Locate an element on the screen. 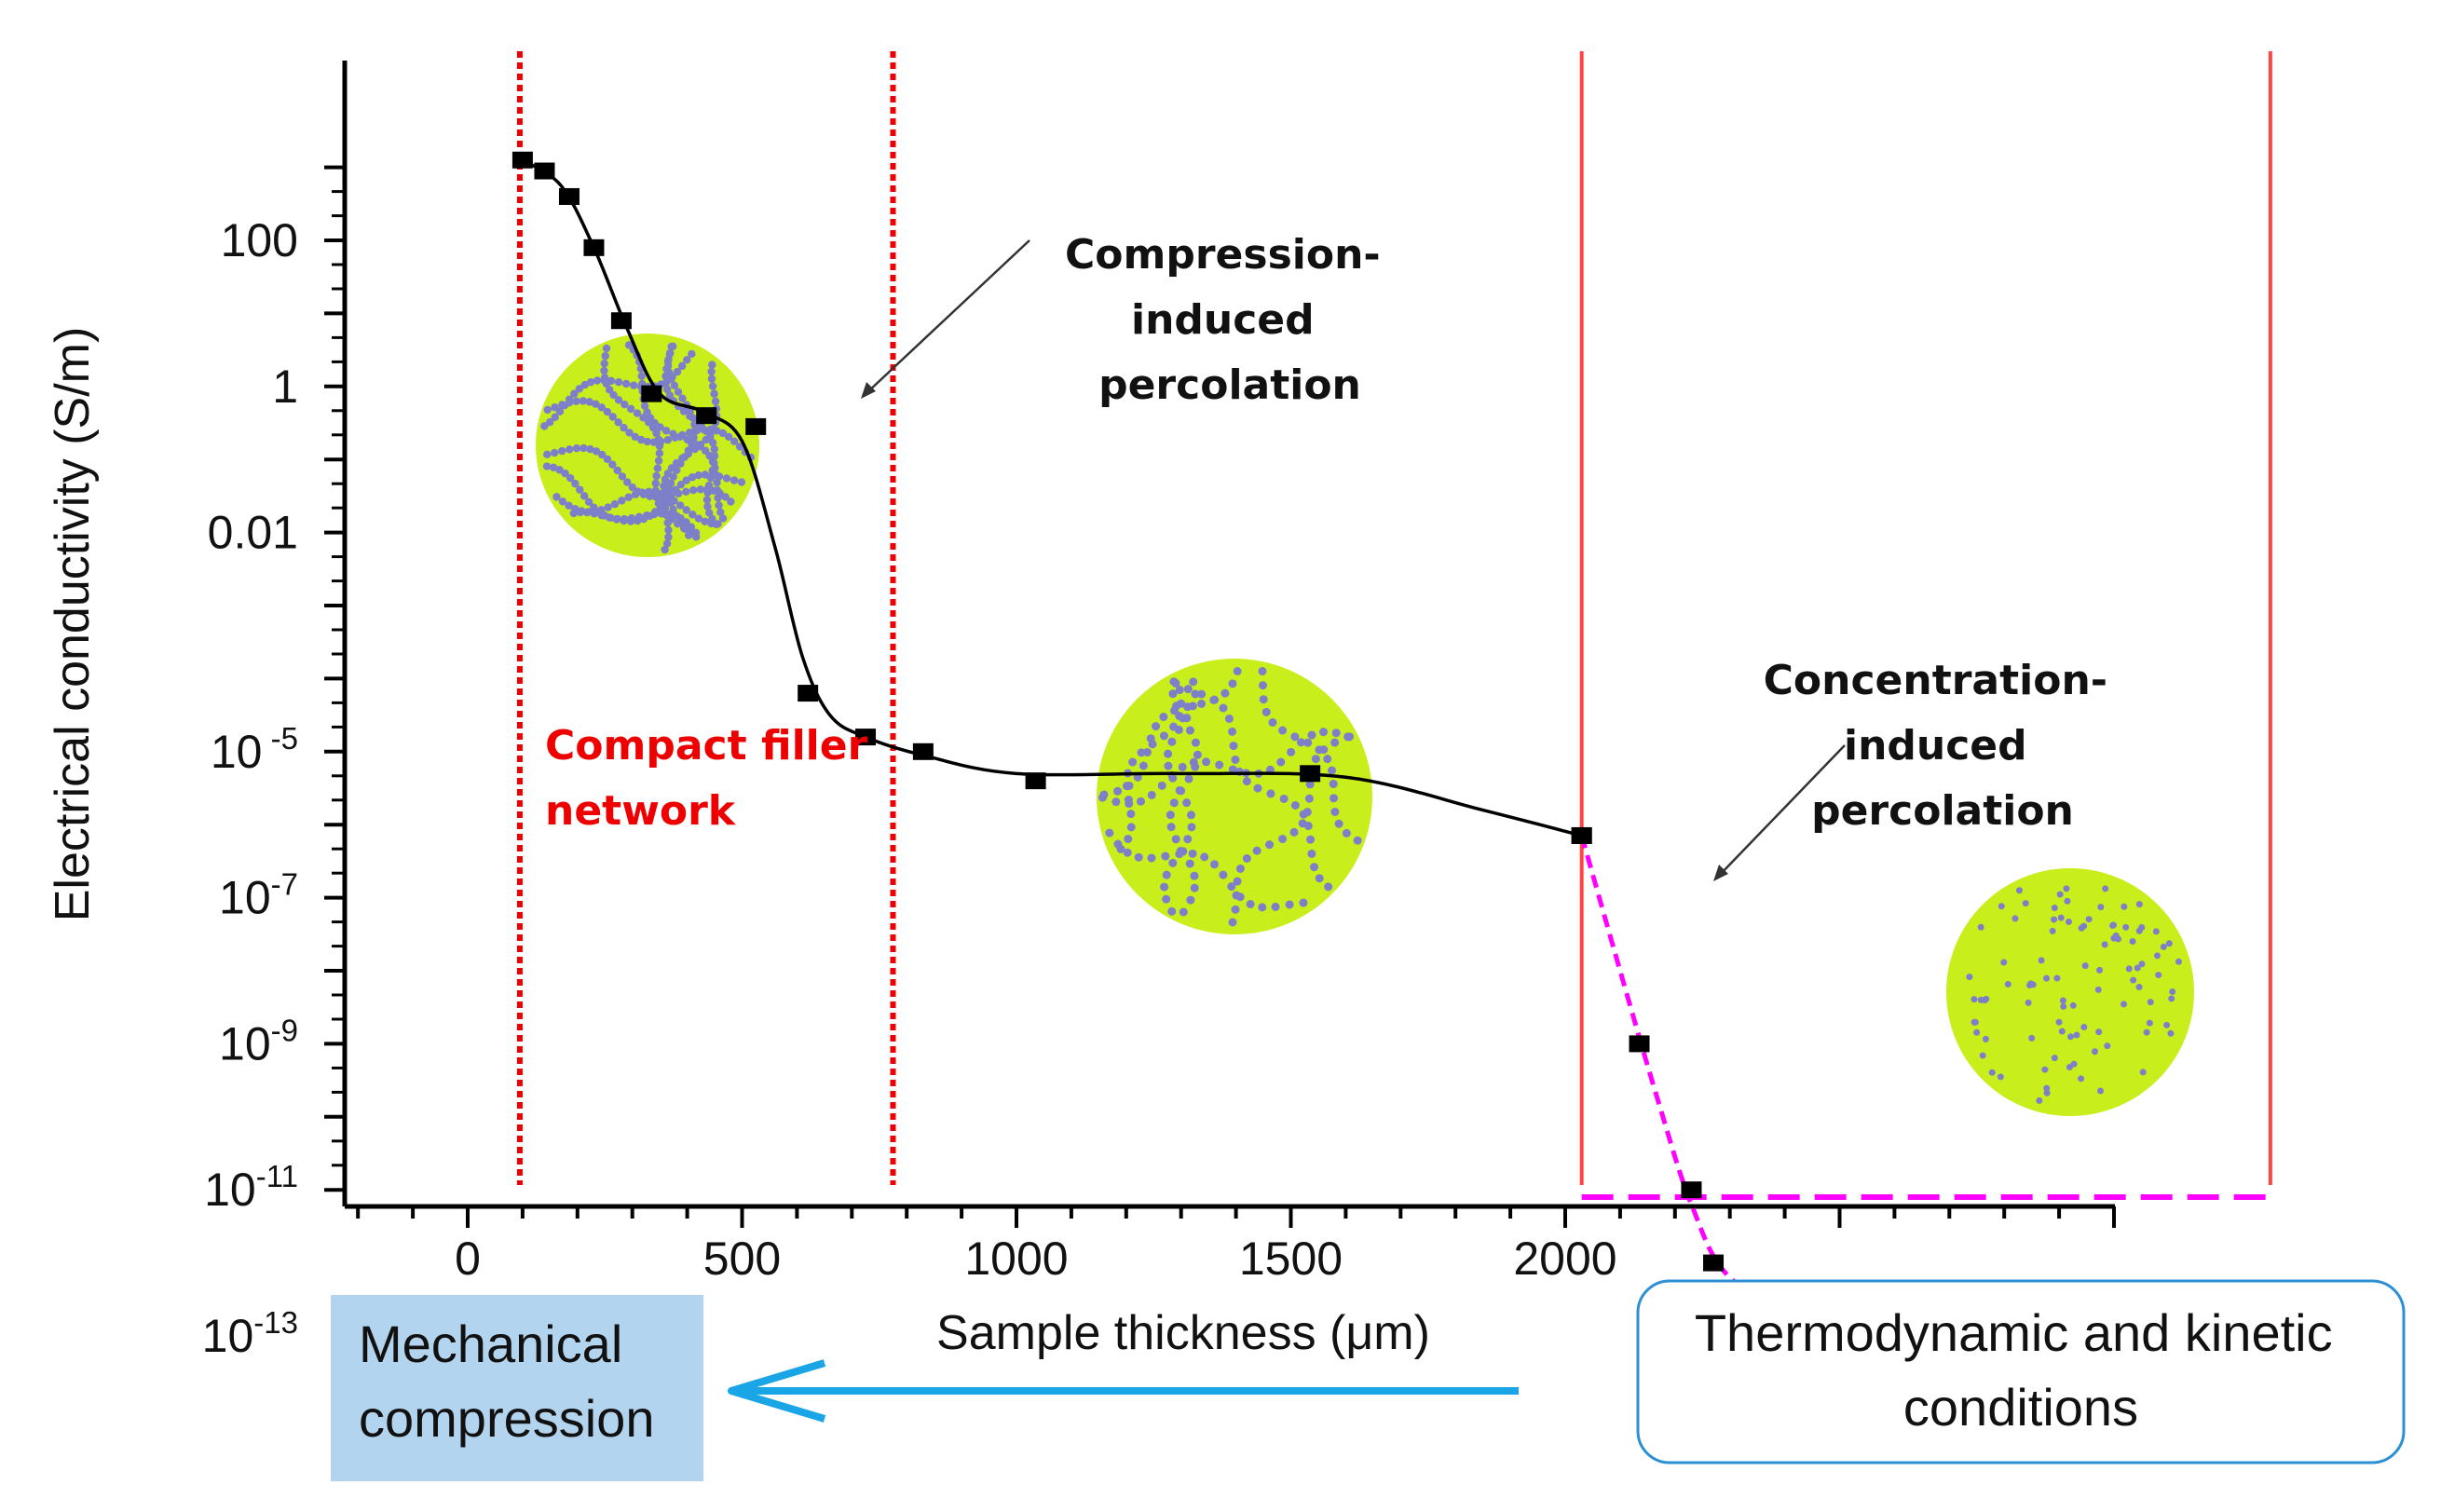 This screenshot has width=2441, height=1512. compression-annotation-line3: percolation is located at coordinates (1230, 385).